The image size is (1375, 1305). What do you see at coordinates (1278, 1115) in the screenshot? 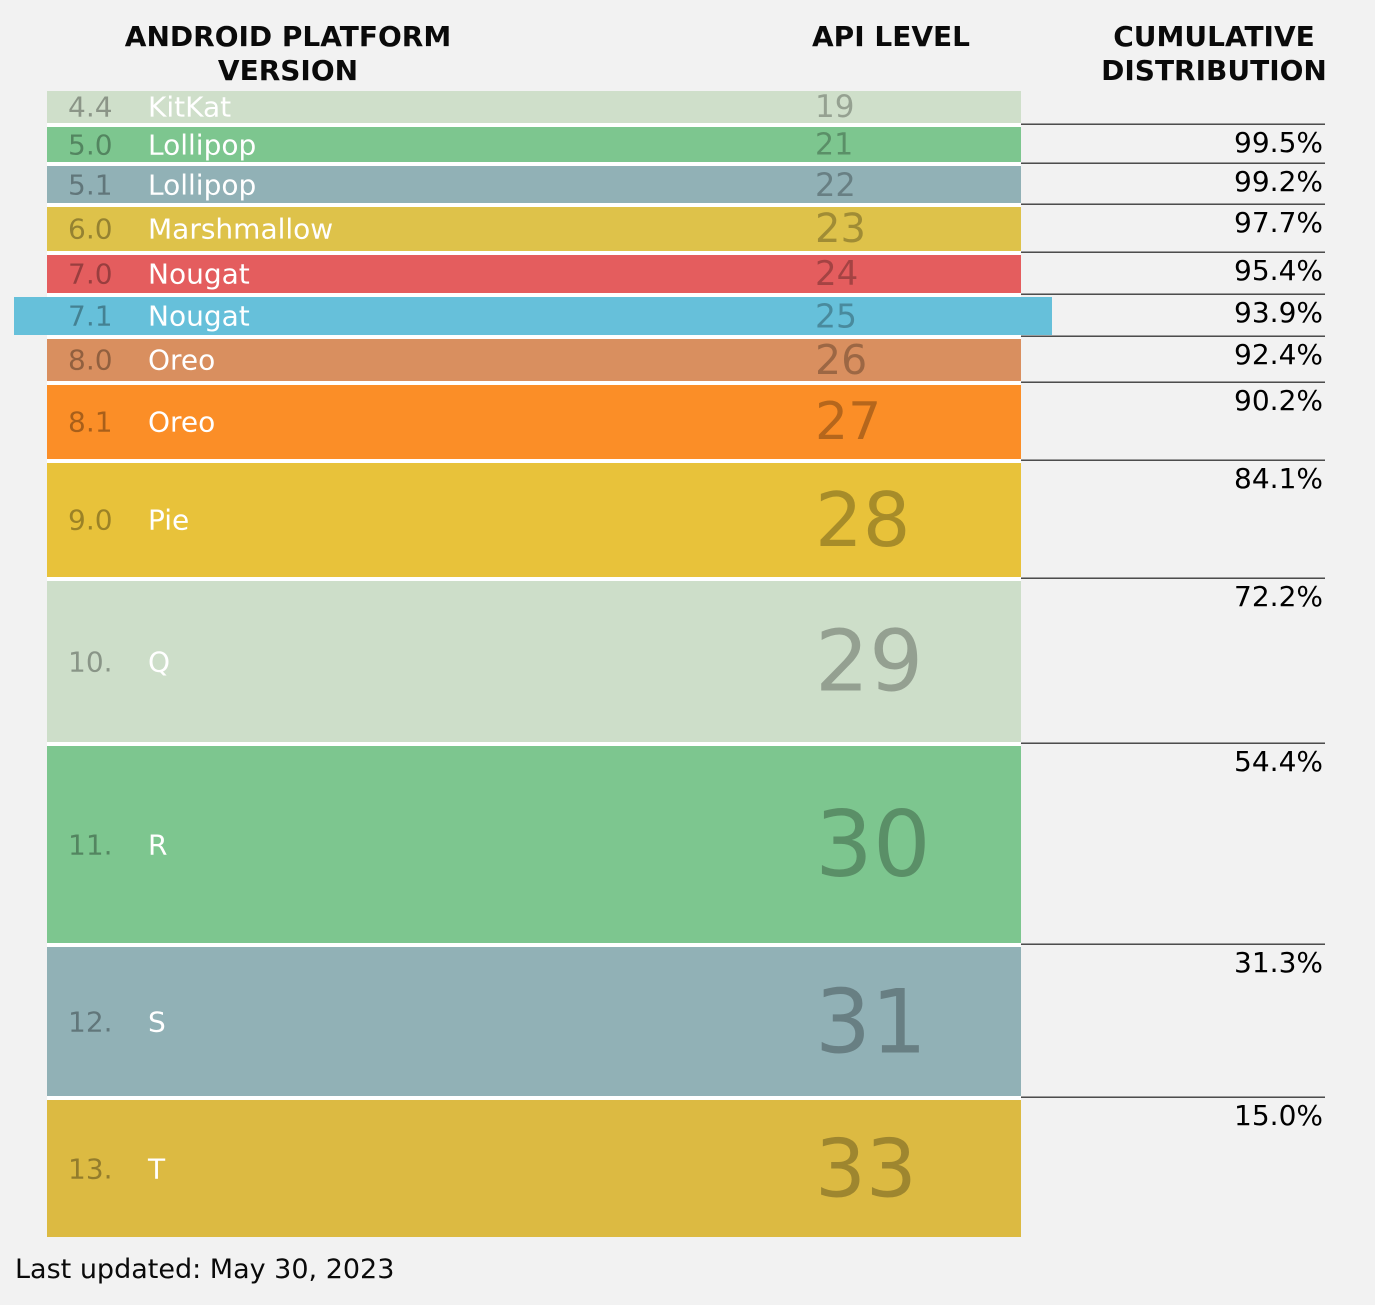
I see `cumulative-percent-value: 15.0%` at bounding box center [1278, 1115].